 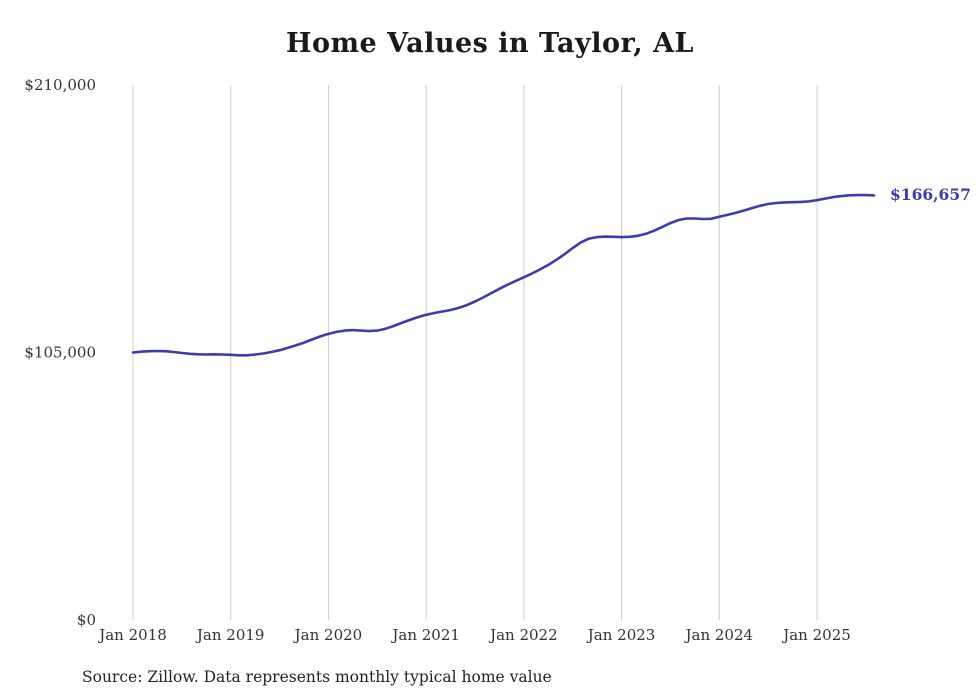 What do you see at coordinates (425, 635) in the screenshot?
I see `x-tick-label: Jan 2021` at bounding box center [425, 635].